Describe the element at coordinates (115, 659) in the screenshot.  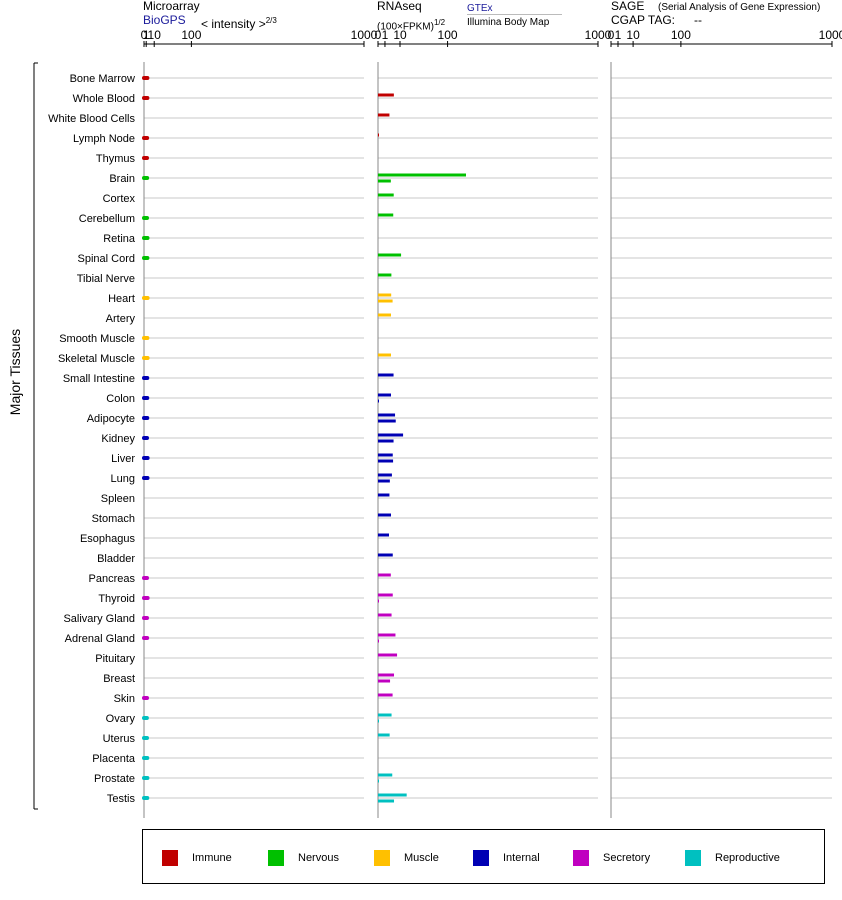
I see `tissue-label-pituitary: Pituitary` at that location.